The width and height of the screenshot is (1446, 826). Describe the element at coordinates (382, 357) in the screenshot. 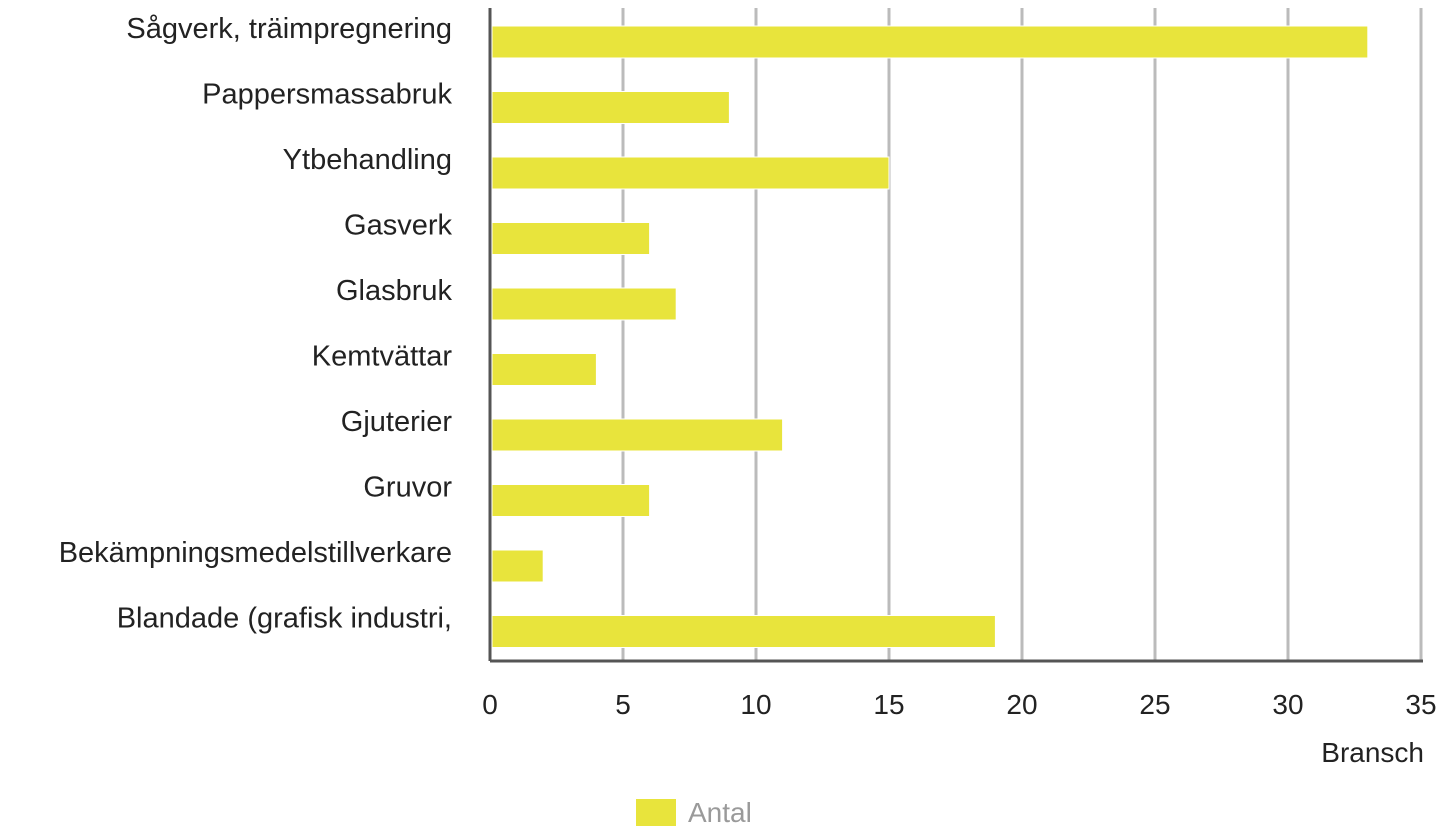

I see `category-label-5: Kemtvättar` at that location.